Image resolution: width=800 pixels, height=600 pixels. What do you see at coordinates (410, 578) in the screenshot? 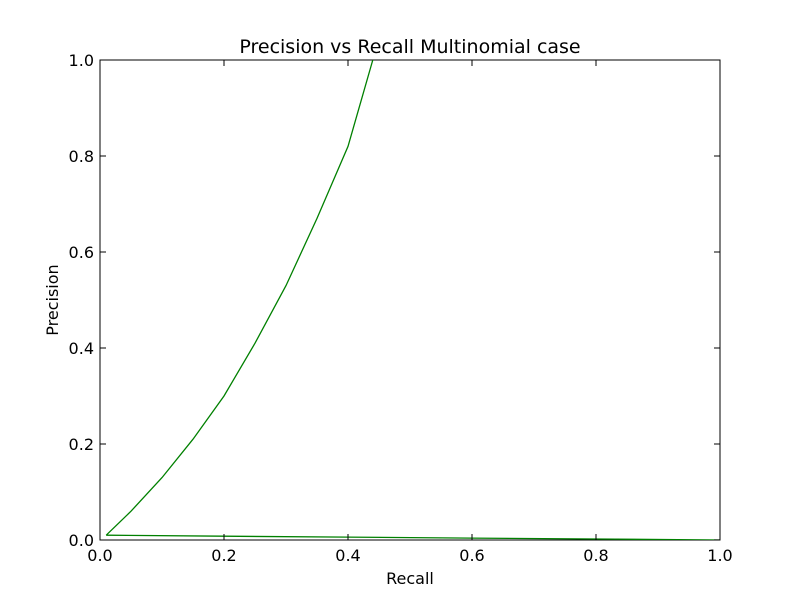
I see `x-axis-label: Recall` at bounding box center [410, 578].